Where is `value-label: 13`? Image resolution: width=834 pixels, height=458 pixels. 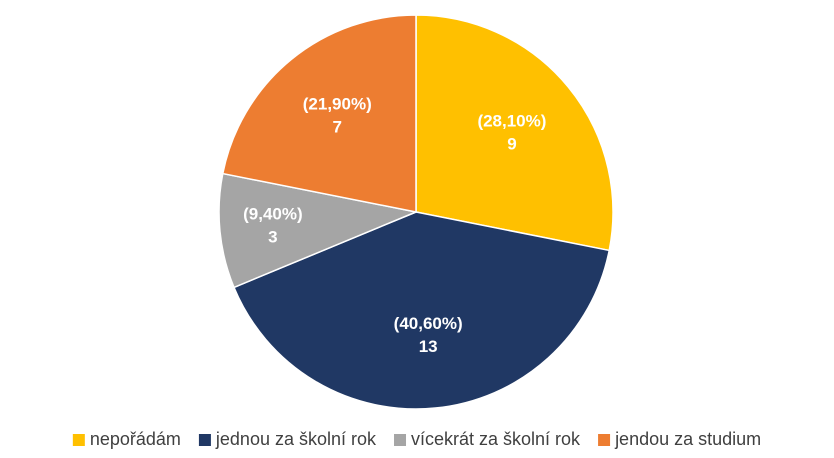
value-label: 13 is located at coordinates (428, 346).